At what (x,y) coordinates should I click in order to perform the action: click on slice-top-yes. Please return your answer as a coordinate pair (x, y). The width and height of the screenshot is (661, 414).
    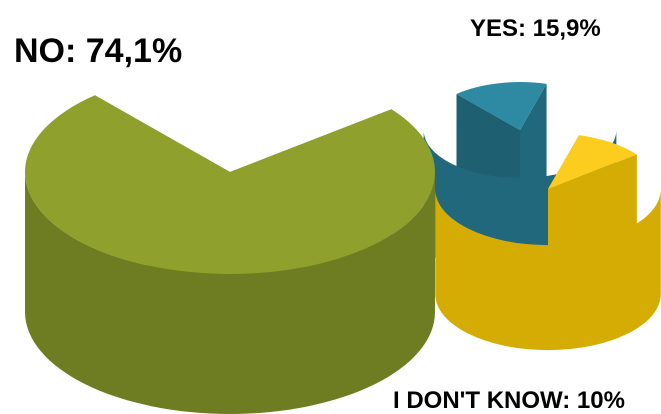
    Looking at the image, I should click on (501, 106).